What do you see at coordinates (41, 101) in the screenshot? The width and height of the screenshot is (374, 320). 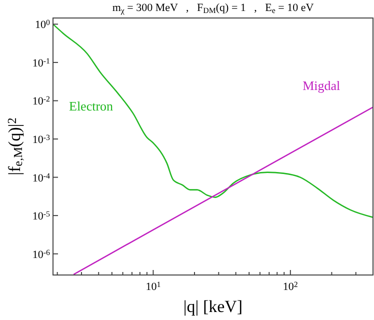 I see `y-tick-label: 10$^{-2}$` at bounding box center [41, 101].